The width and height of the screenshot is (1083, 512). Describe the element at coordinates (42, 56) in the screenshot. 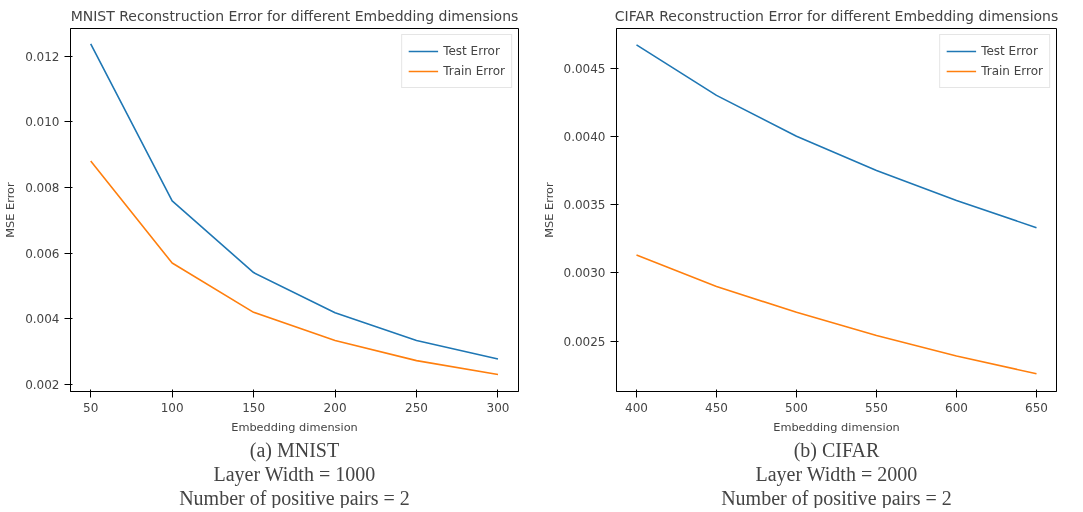

I see `y-tick-label: 0.012` at that location.